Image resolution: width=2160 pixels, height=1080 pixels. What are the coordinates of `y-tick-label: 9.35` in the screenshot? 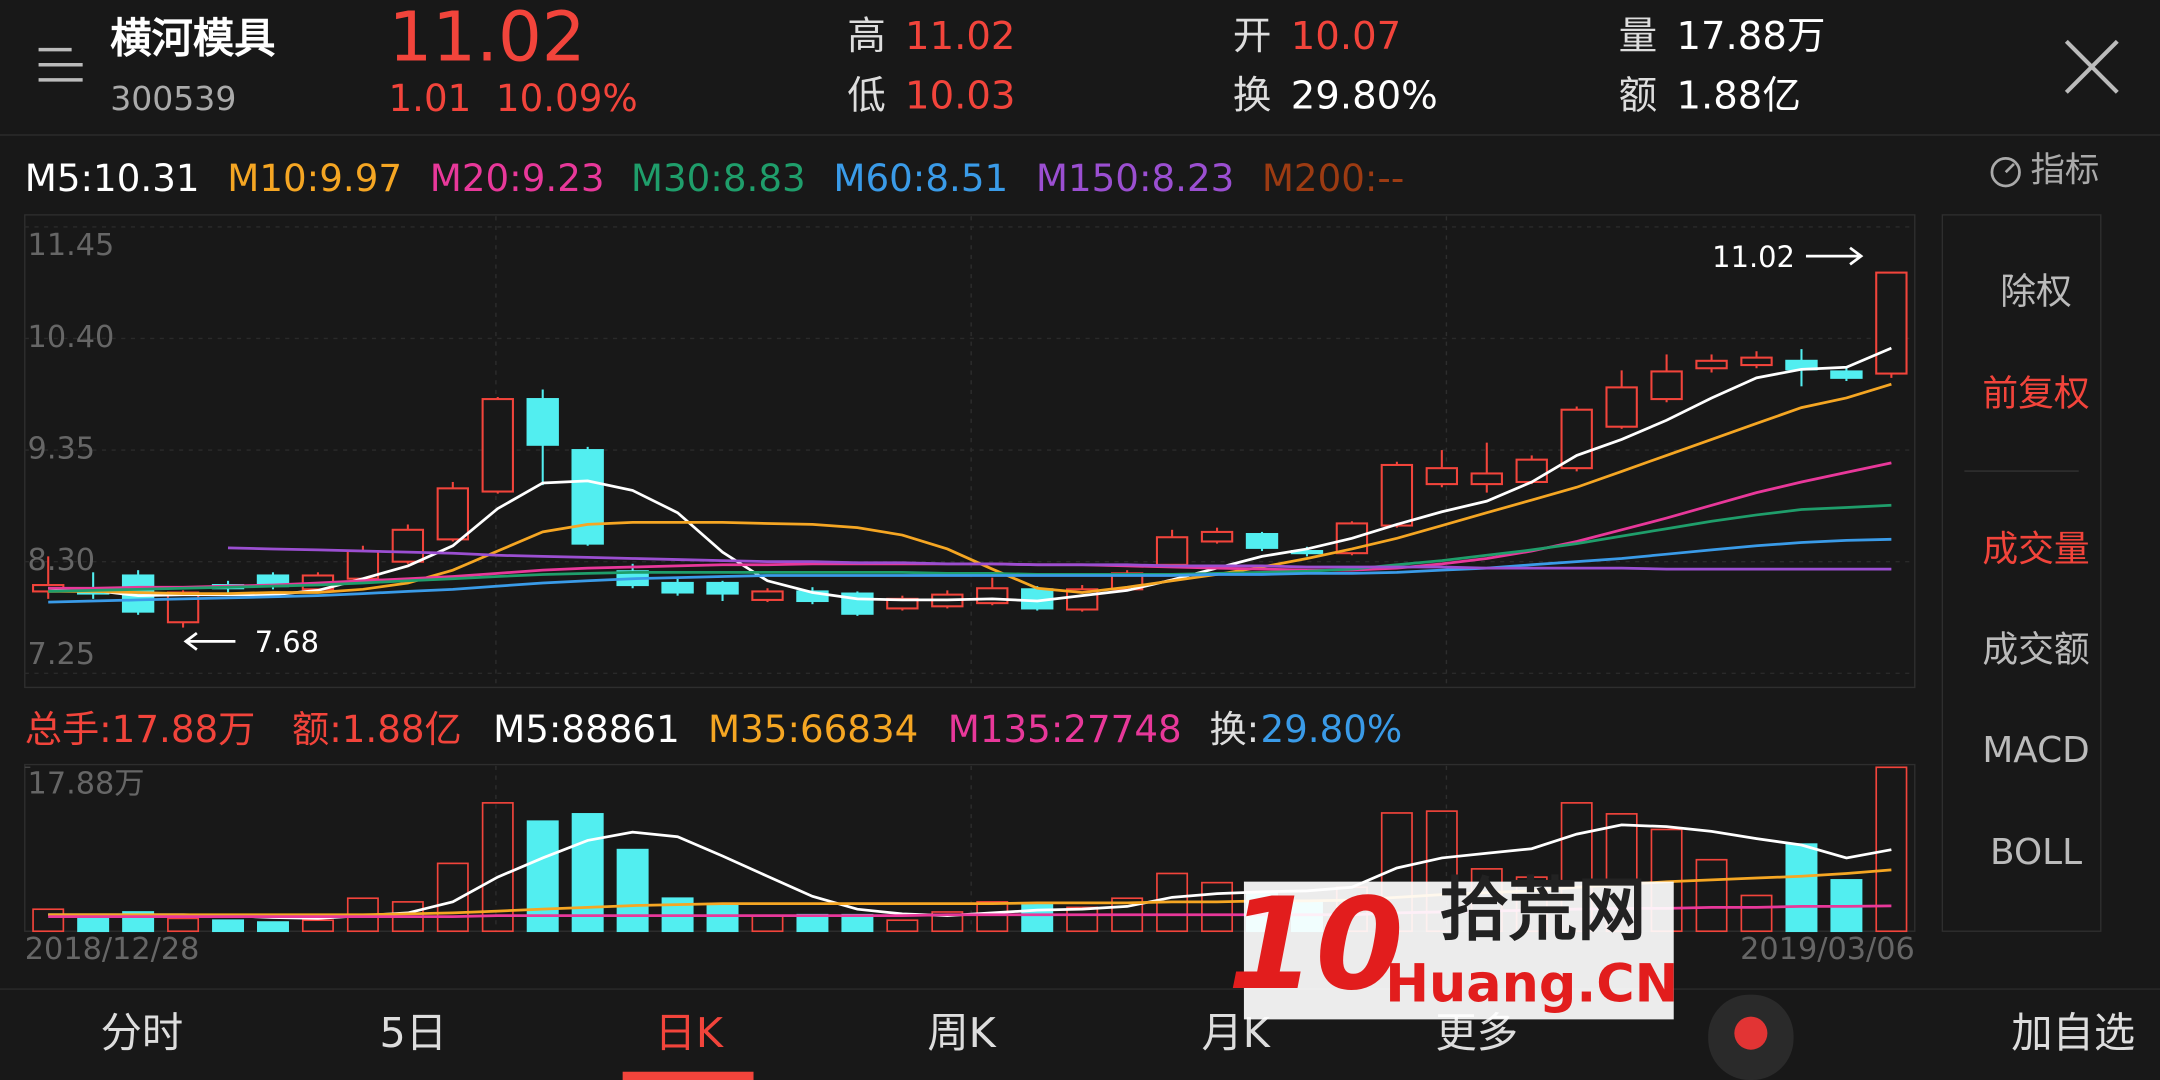 It's located at (61, 449).